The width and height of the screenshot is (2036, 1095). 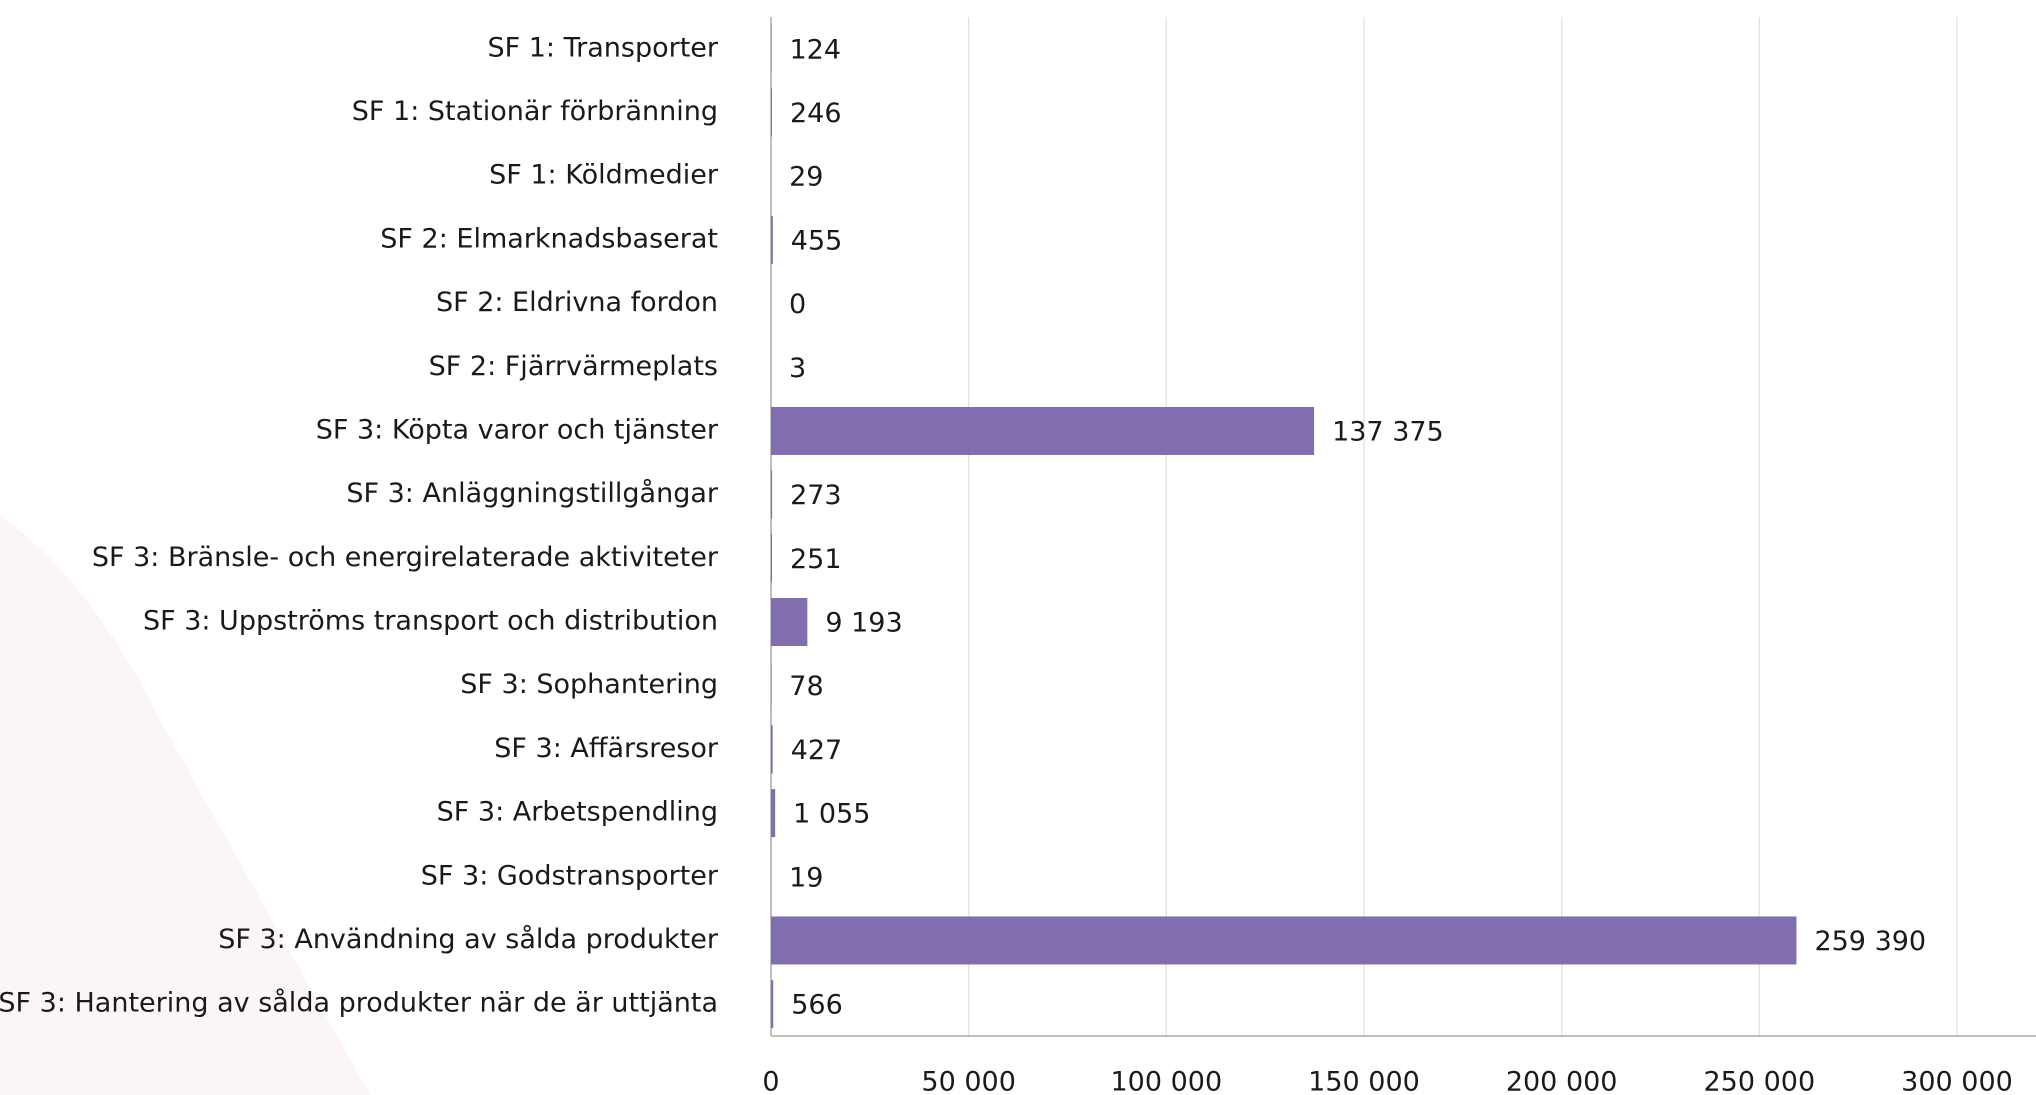 I want to click on value-label: 455, so click(x=817, y=240).